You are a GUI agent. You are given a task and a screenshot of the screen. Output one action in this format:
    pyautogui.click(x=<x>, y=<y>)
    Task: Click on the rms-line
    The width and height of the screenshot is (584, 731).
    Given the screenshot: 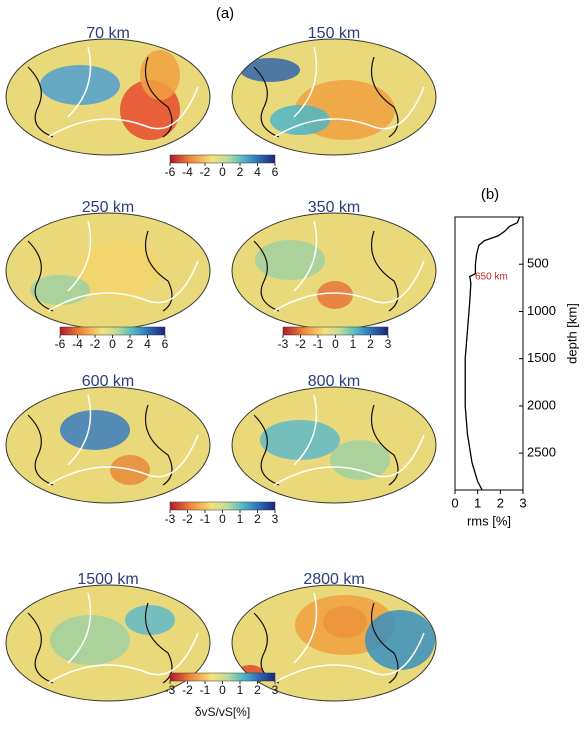 What is the action you would take?
    pyautogui.click(x=492, y=353)
    